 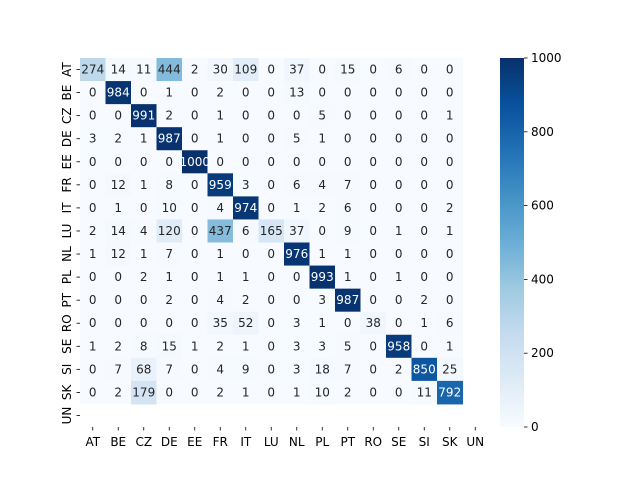 I want to click on colorbar: 0 200 400 600 800 1000, so click(x=531, y=242).